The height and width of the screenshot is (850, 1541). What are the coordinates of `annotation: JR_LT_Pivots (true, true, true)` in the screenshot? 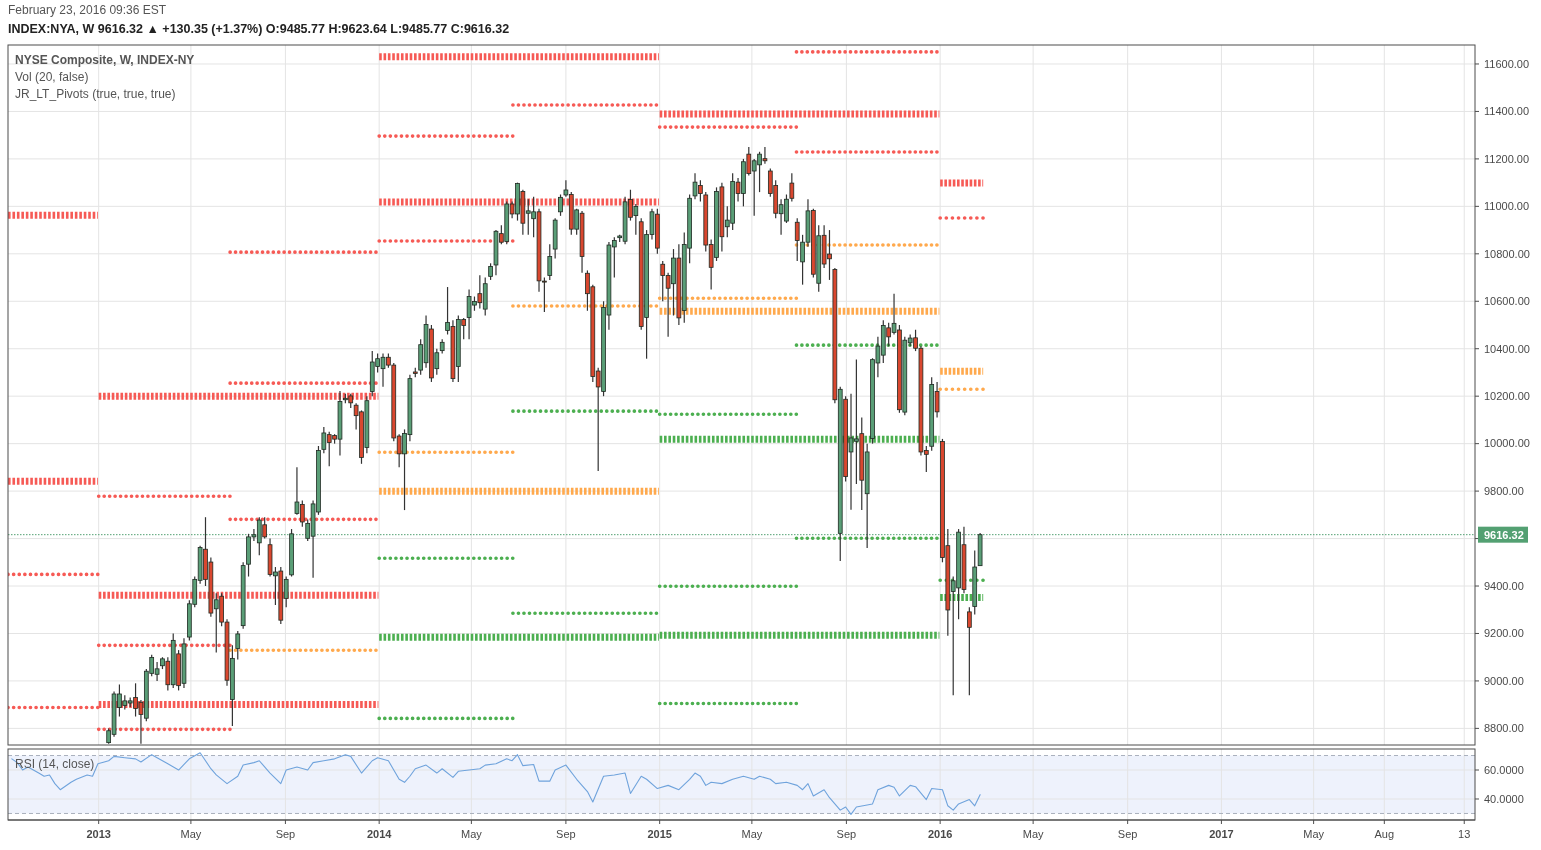 It's located at (95, 94).